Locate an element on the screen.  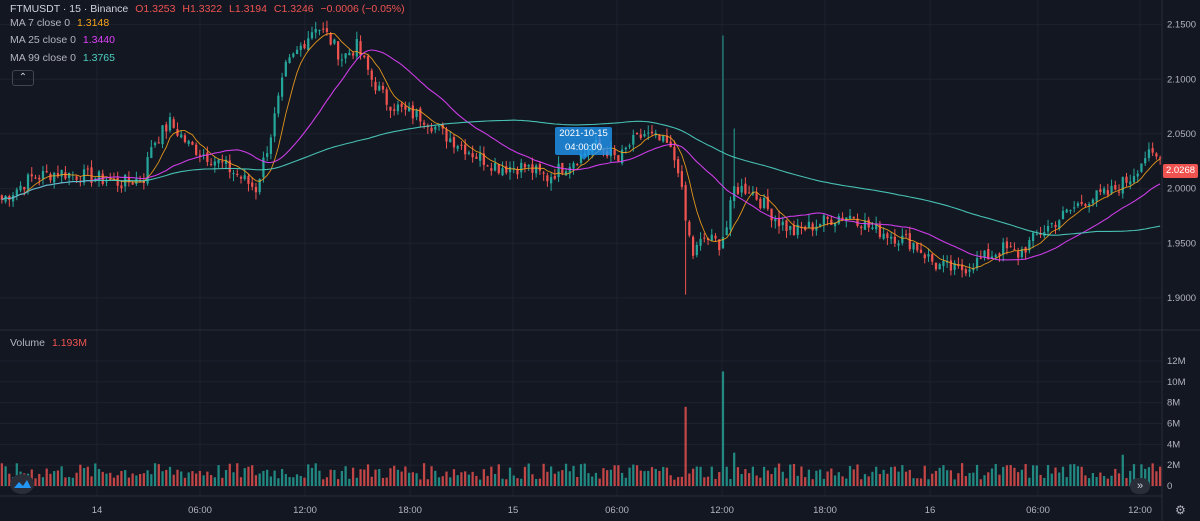
last-price-tag: 2.0268 is located at coordinates (1180, 171).